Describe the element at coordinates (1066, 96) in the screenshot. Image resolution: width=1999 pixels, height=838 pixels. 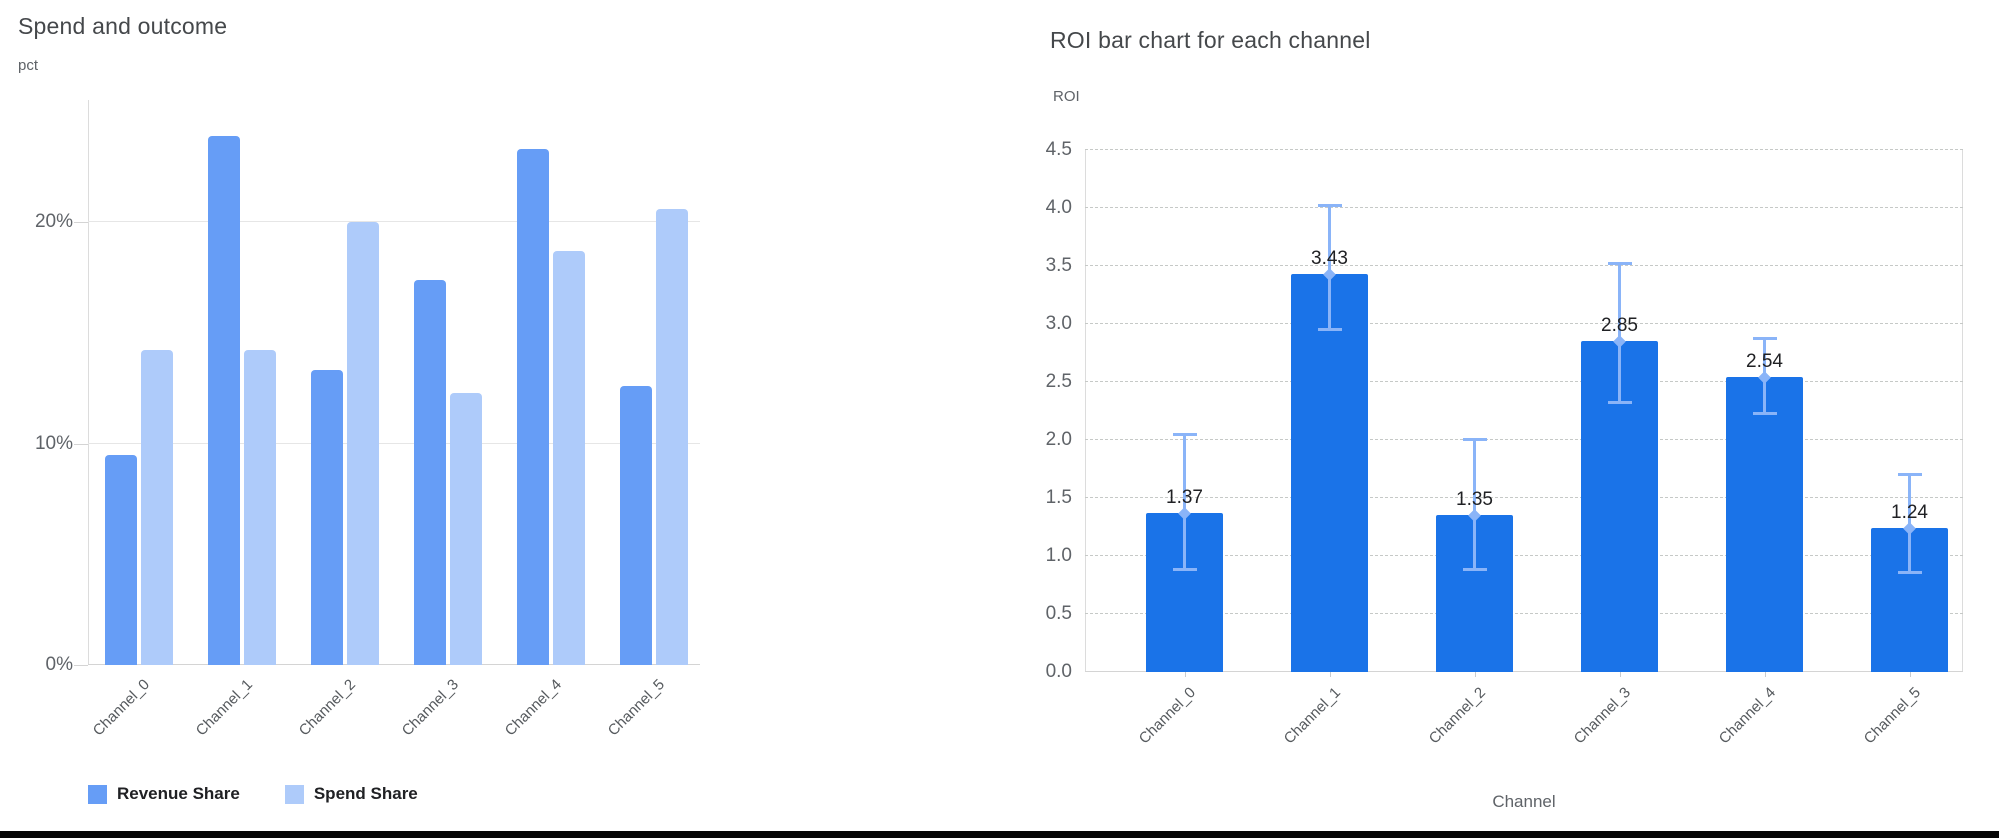
I see `right-y-axis-unit-label: ROI` at that location.